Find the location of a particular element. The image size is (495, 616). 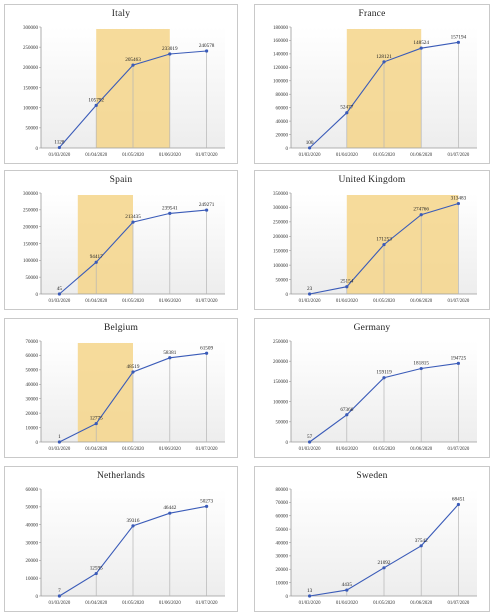

data-label: 4435 is located at coordinates (347, 585).